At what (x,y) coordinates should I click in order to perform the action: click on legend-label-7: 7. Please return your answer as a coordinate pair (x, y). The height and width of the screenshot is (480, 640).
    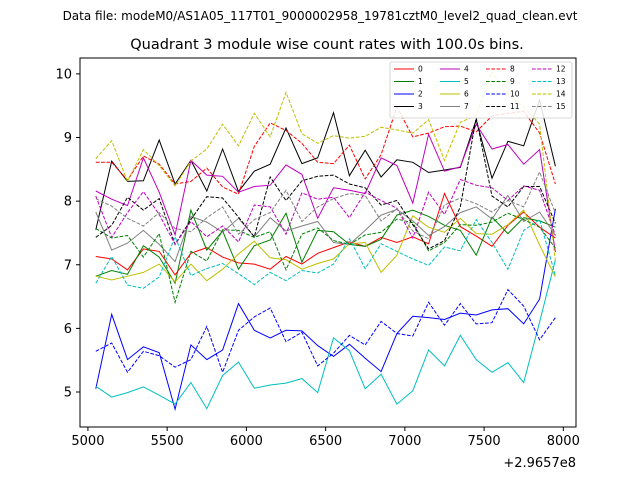
    Looking at the image, I should click on (466, 106).